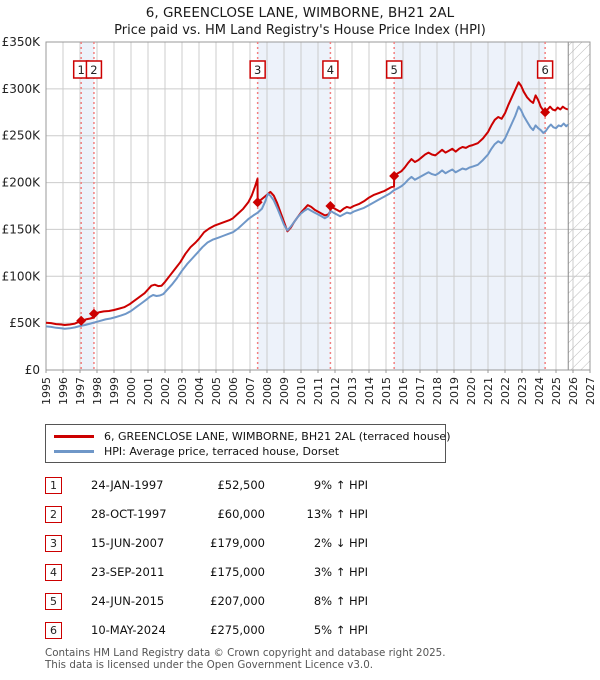 The width and height of the screenshot is (600, 680). What do you see at coordinates (522, 391) in the screenshot?
I see `svg-text: 2023` at bounding box center [522, 391].